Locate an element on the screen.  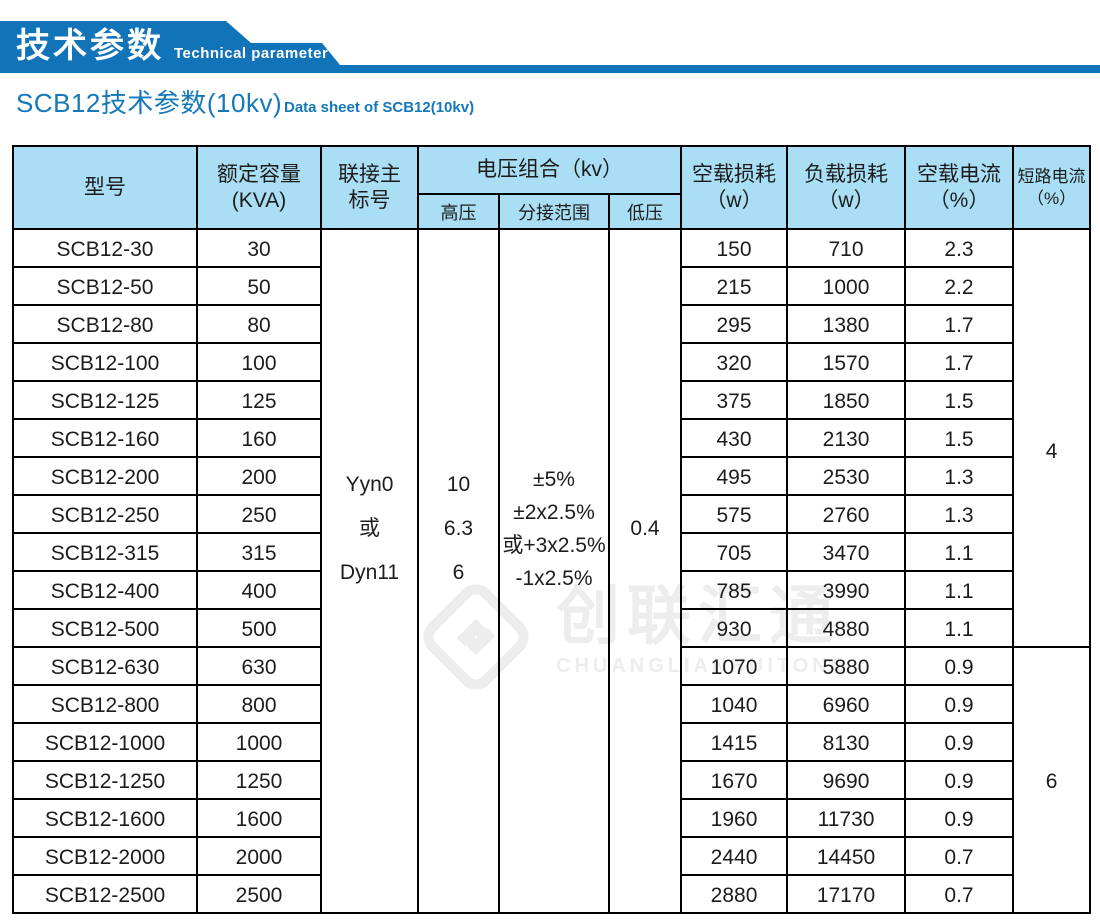
table-row: SCB12-500 500 930 4880 1.1 is located at coordinates (551, 628).